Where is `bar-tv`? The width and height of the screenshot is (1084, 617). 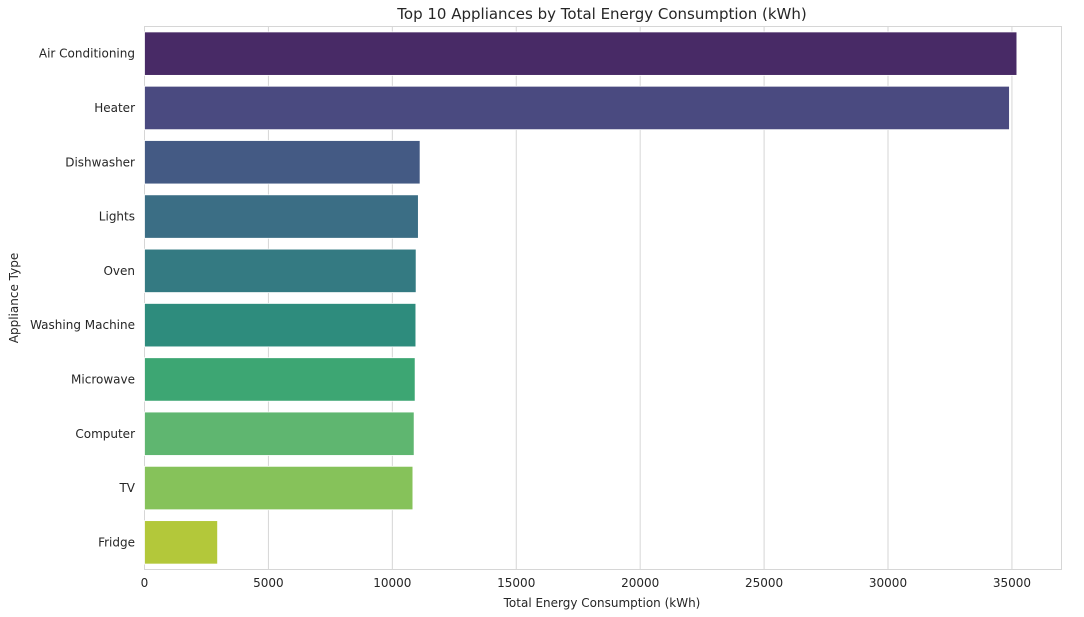
bar-tv is located at coordinates (279, 488).